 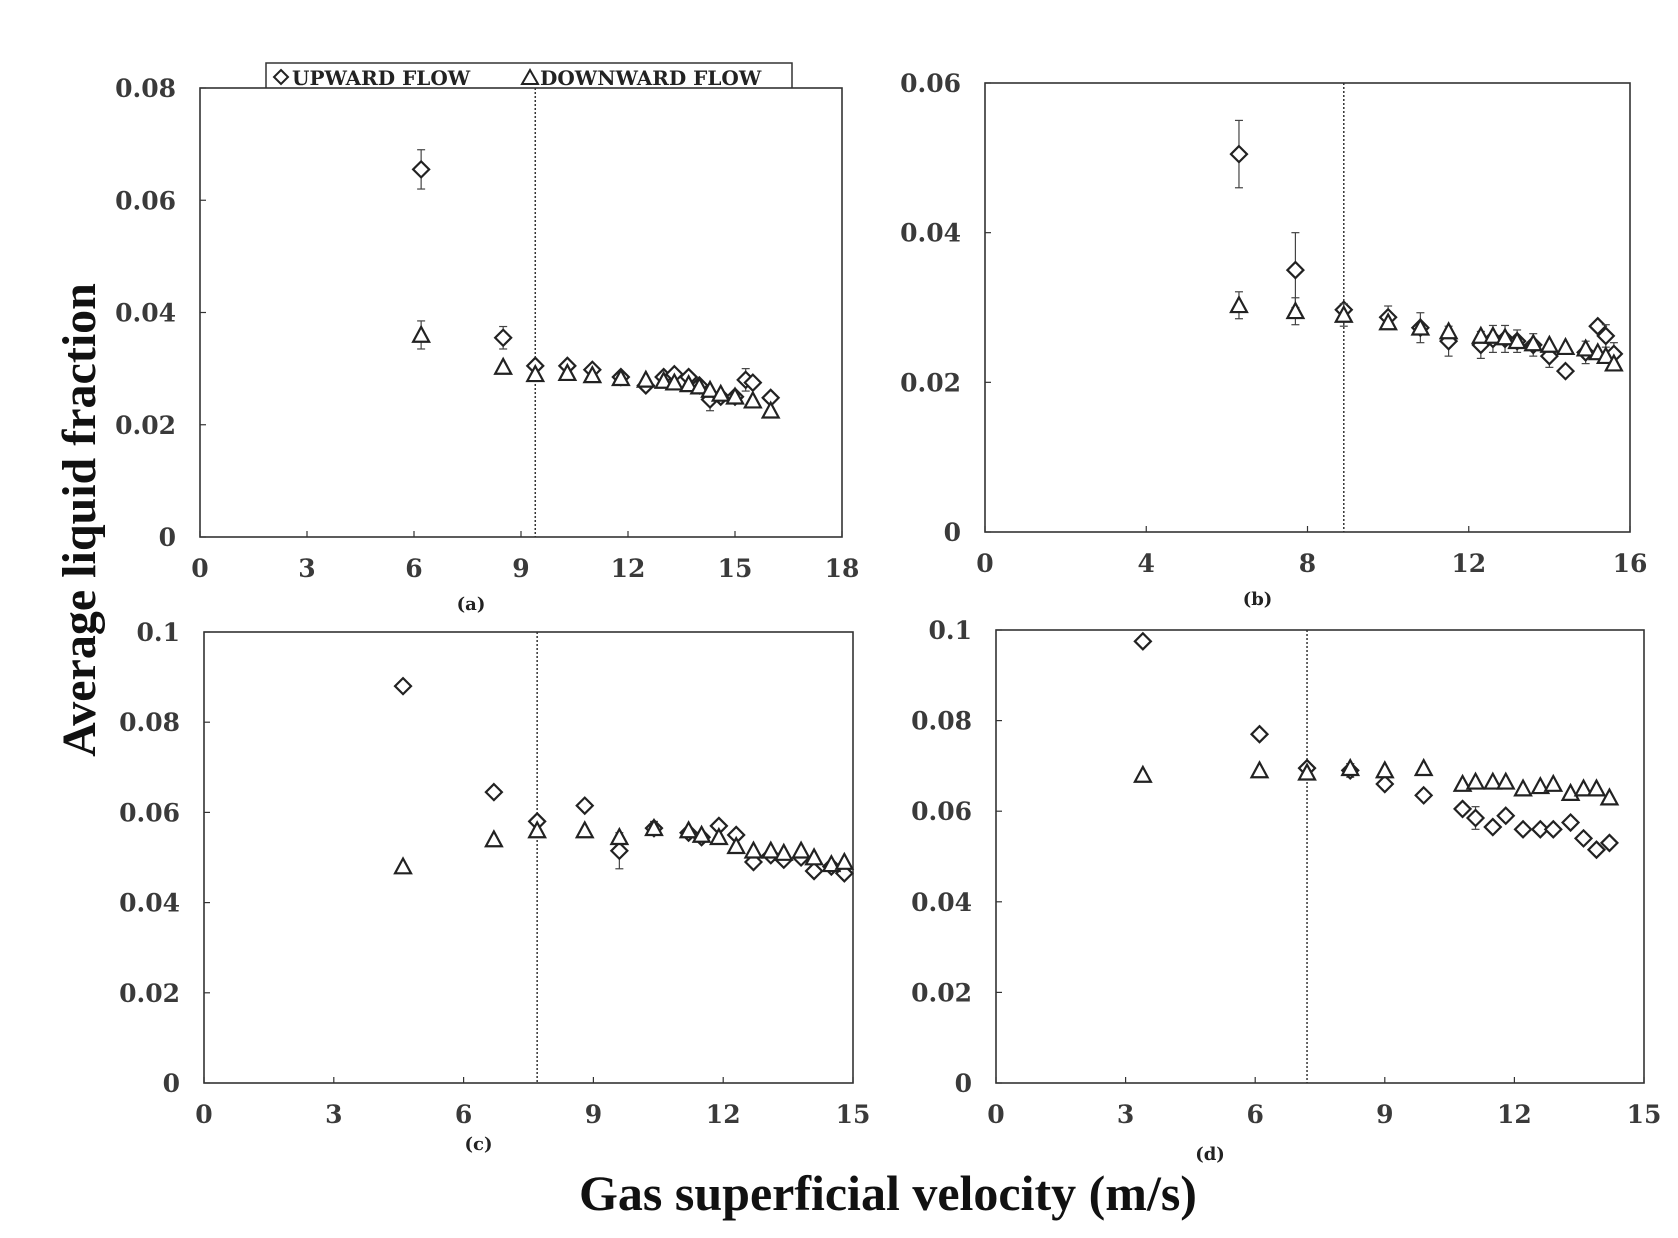 I want to click on legend: UPWARD FLOW DOWNWARD FLOW, so click(x=529, y=78).